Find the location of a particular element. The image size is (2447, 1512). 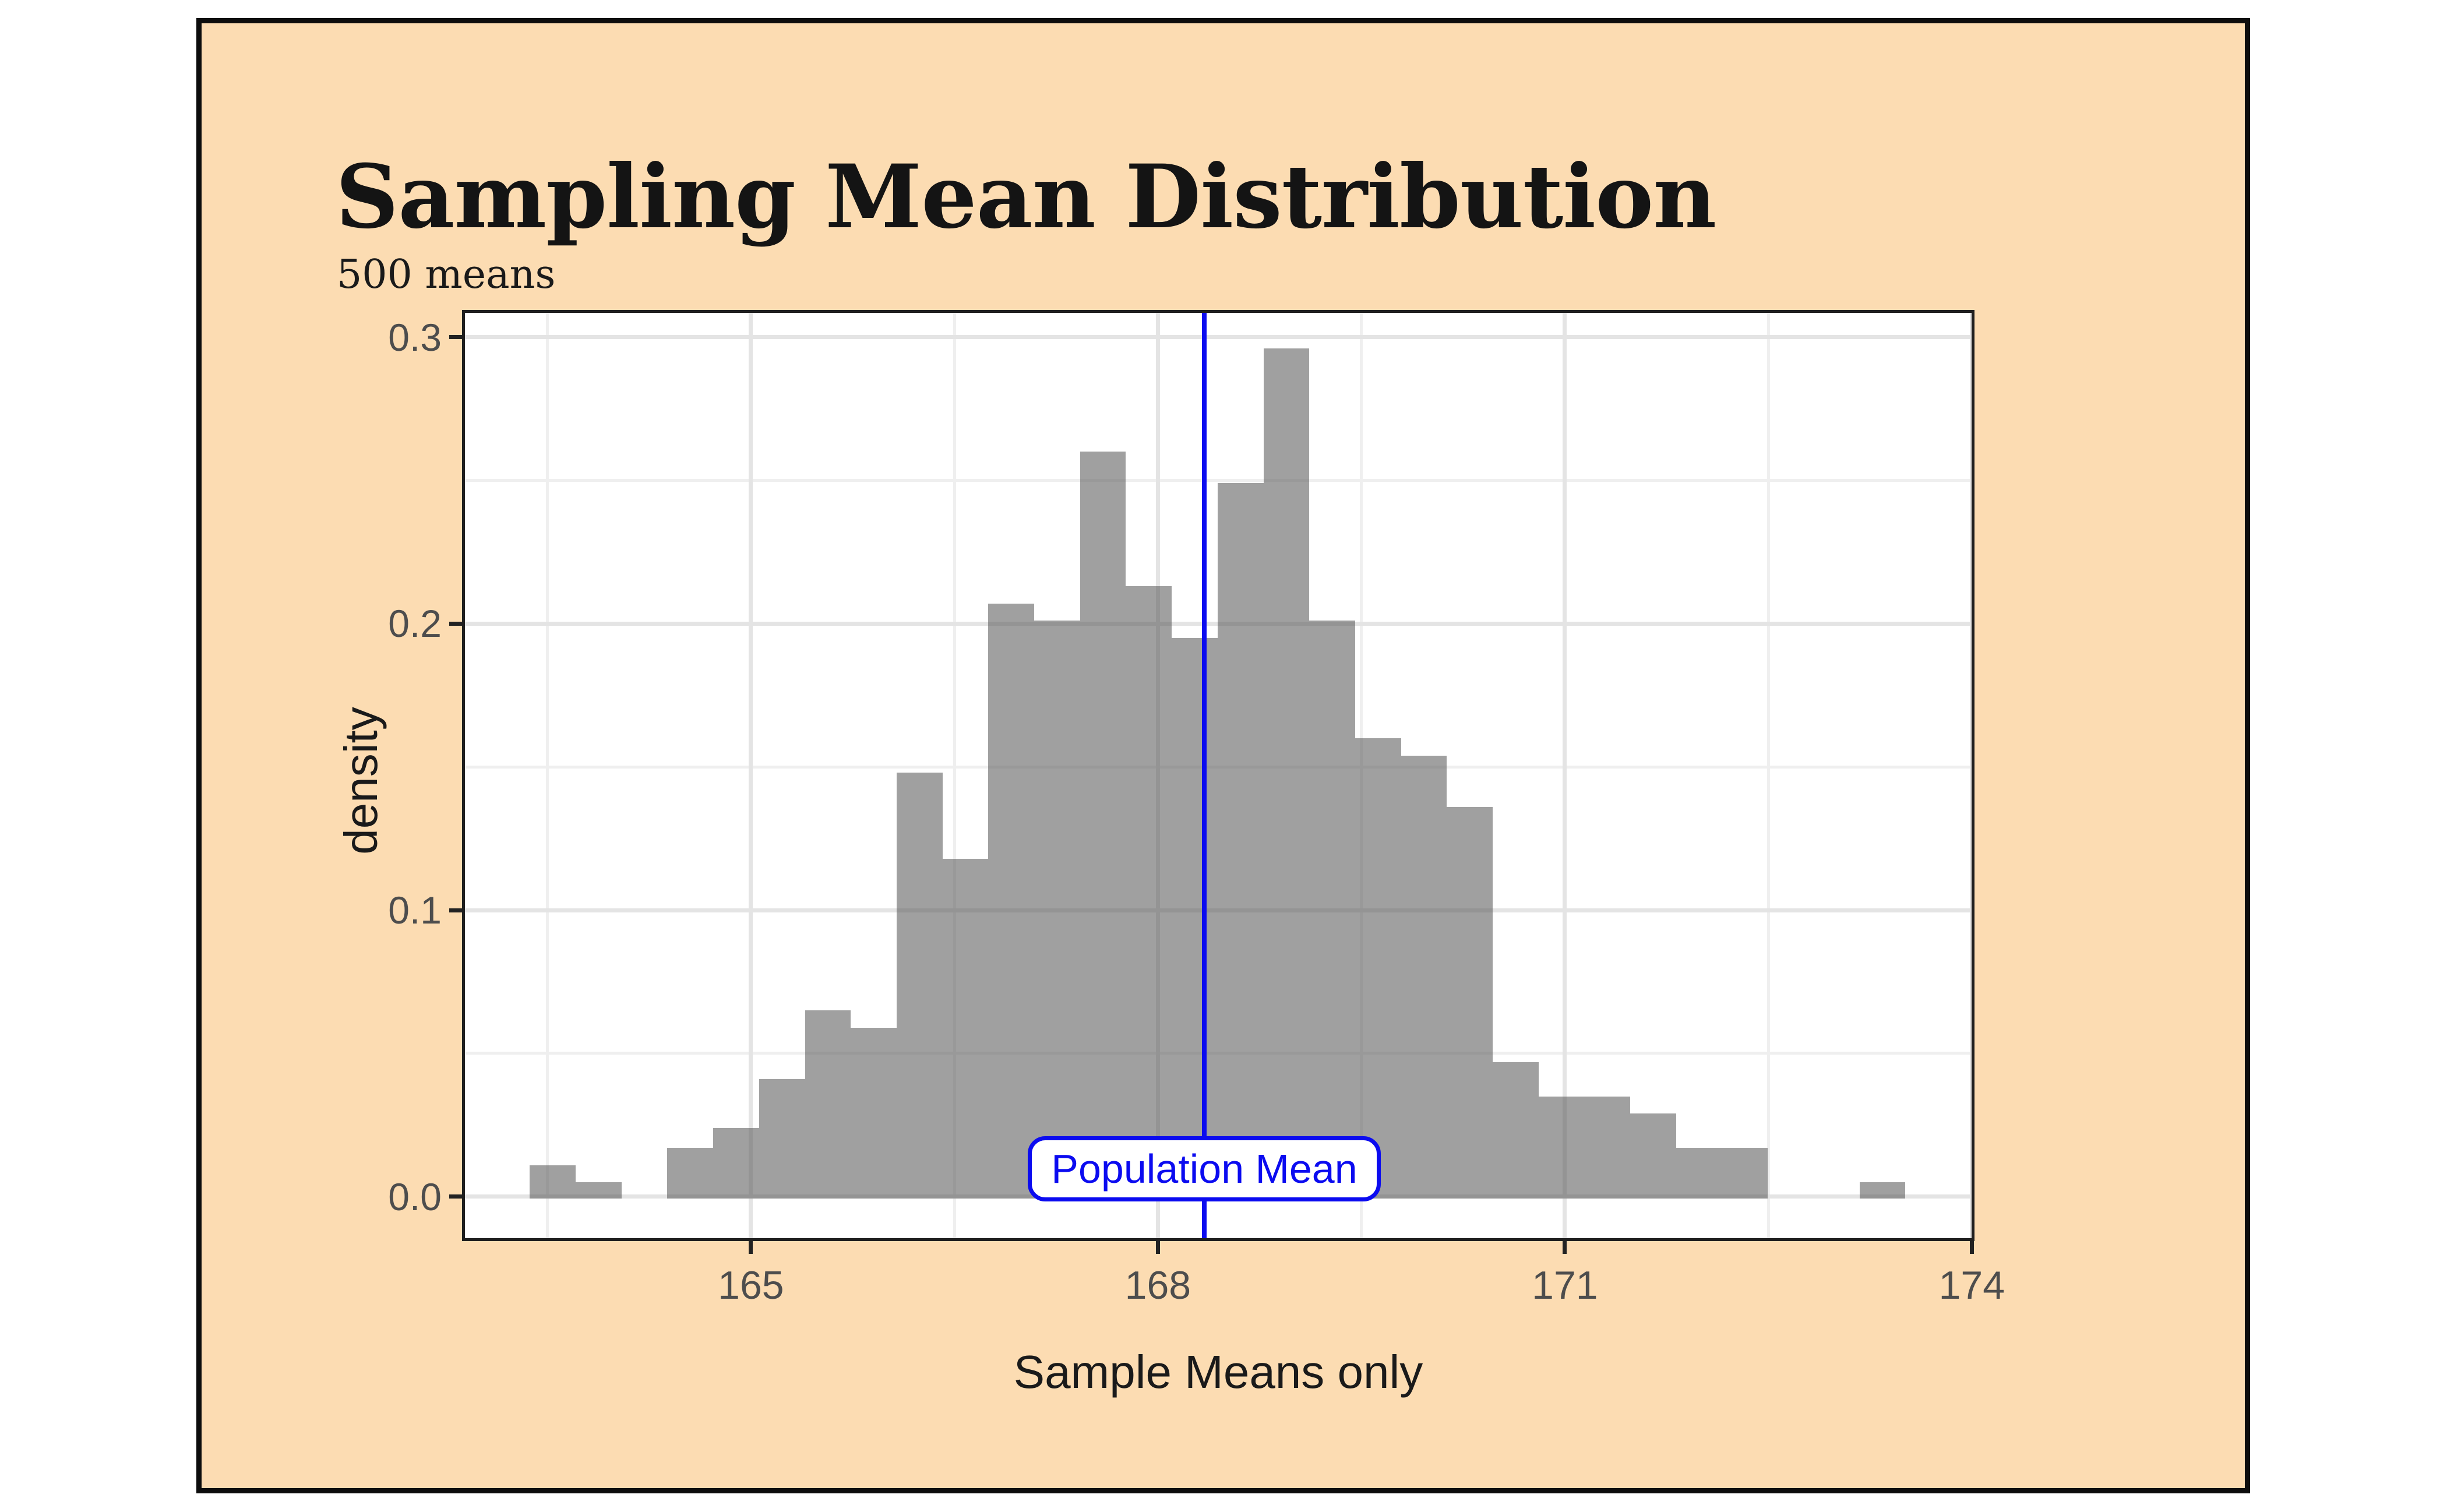

gridline-major-h is located at coordinates (1218, 338).